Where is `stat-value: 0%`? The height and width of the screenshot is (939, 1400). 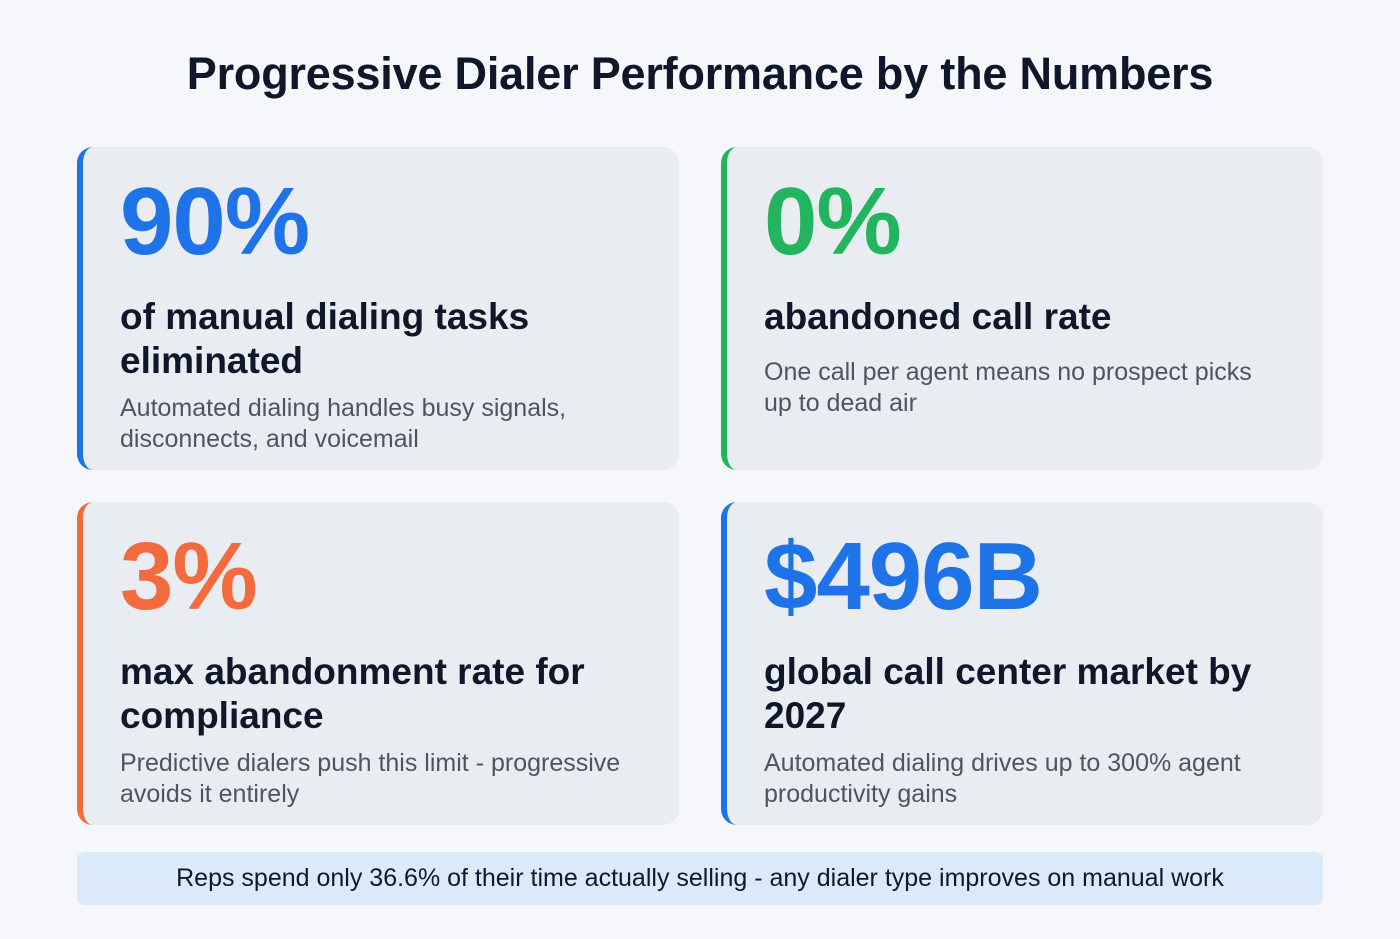 stat-value: 0% is located at coordinates (833, 221).